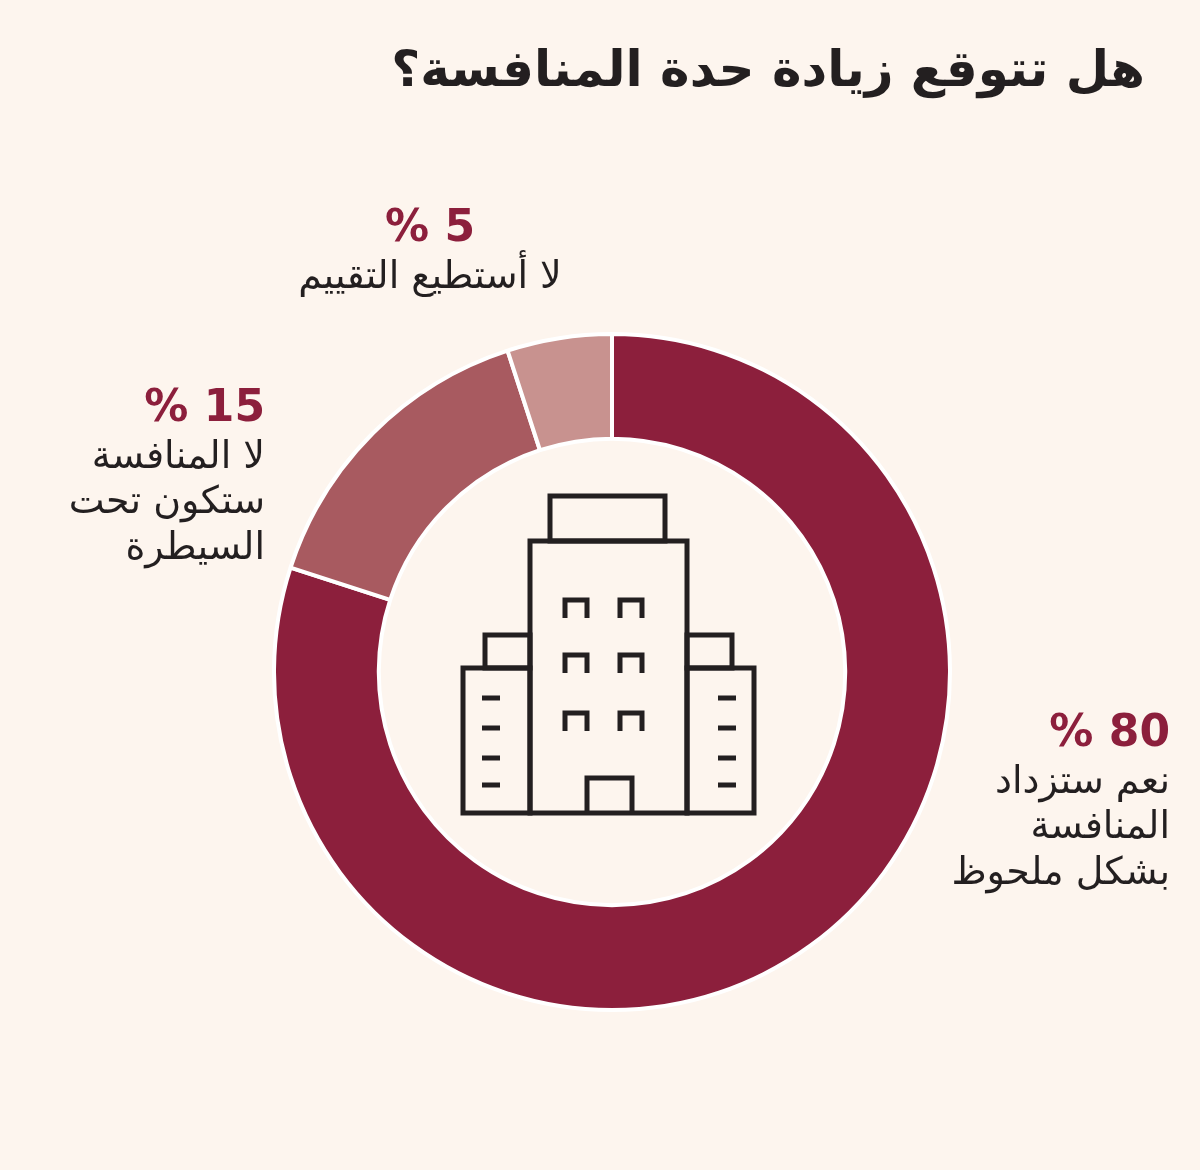 This screenshot has height=1170, width=1200. Describe the element at coordinates (1109, 731) in the screenshot. I see `data-label: 80 %` at that location.